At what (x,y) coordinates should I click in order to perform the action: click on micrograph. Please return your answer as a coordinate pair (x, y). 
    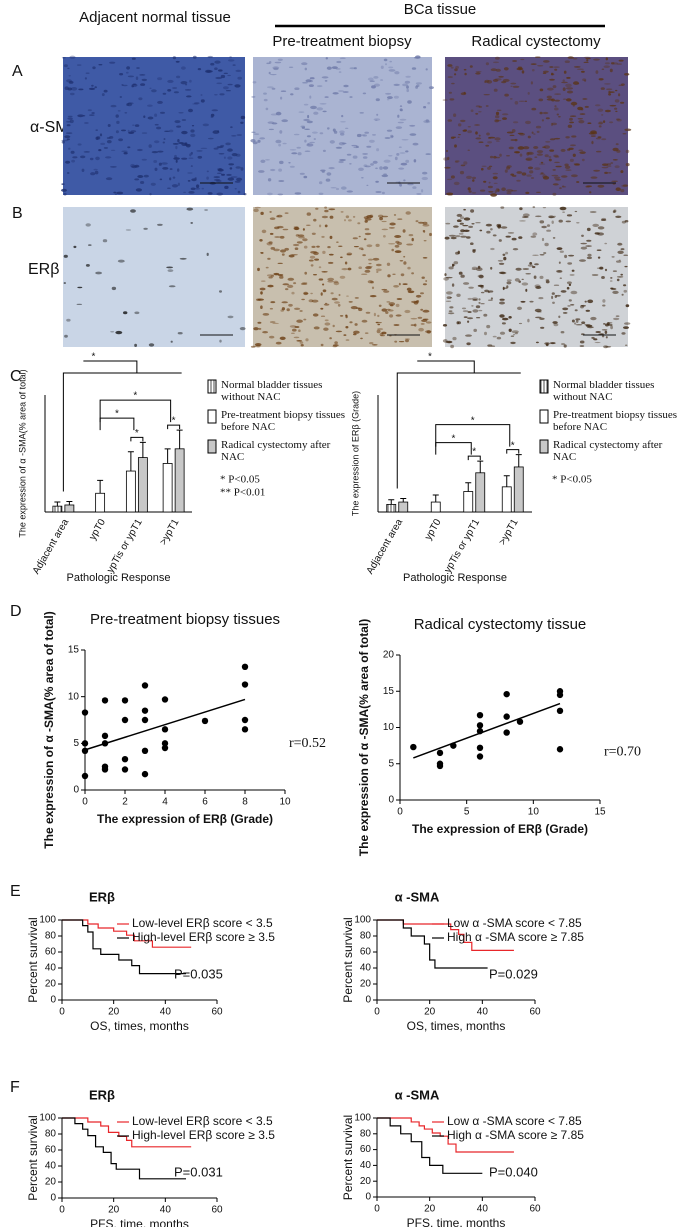
    Looking at the image, I should click on (537, 126).